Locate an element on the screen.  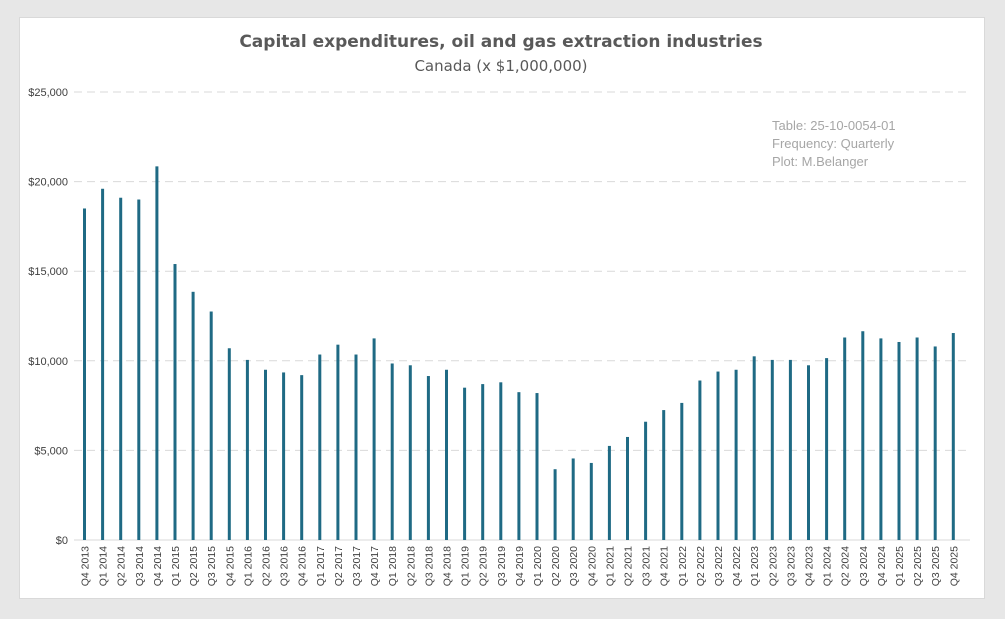
x-tick-label: Q4 2019 is located at coordinates (520, 566).